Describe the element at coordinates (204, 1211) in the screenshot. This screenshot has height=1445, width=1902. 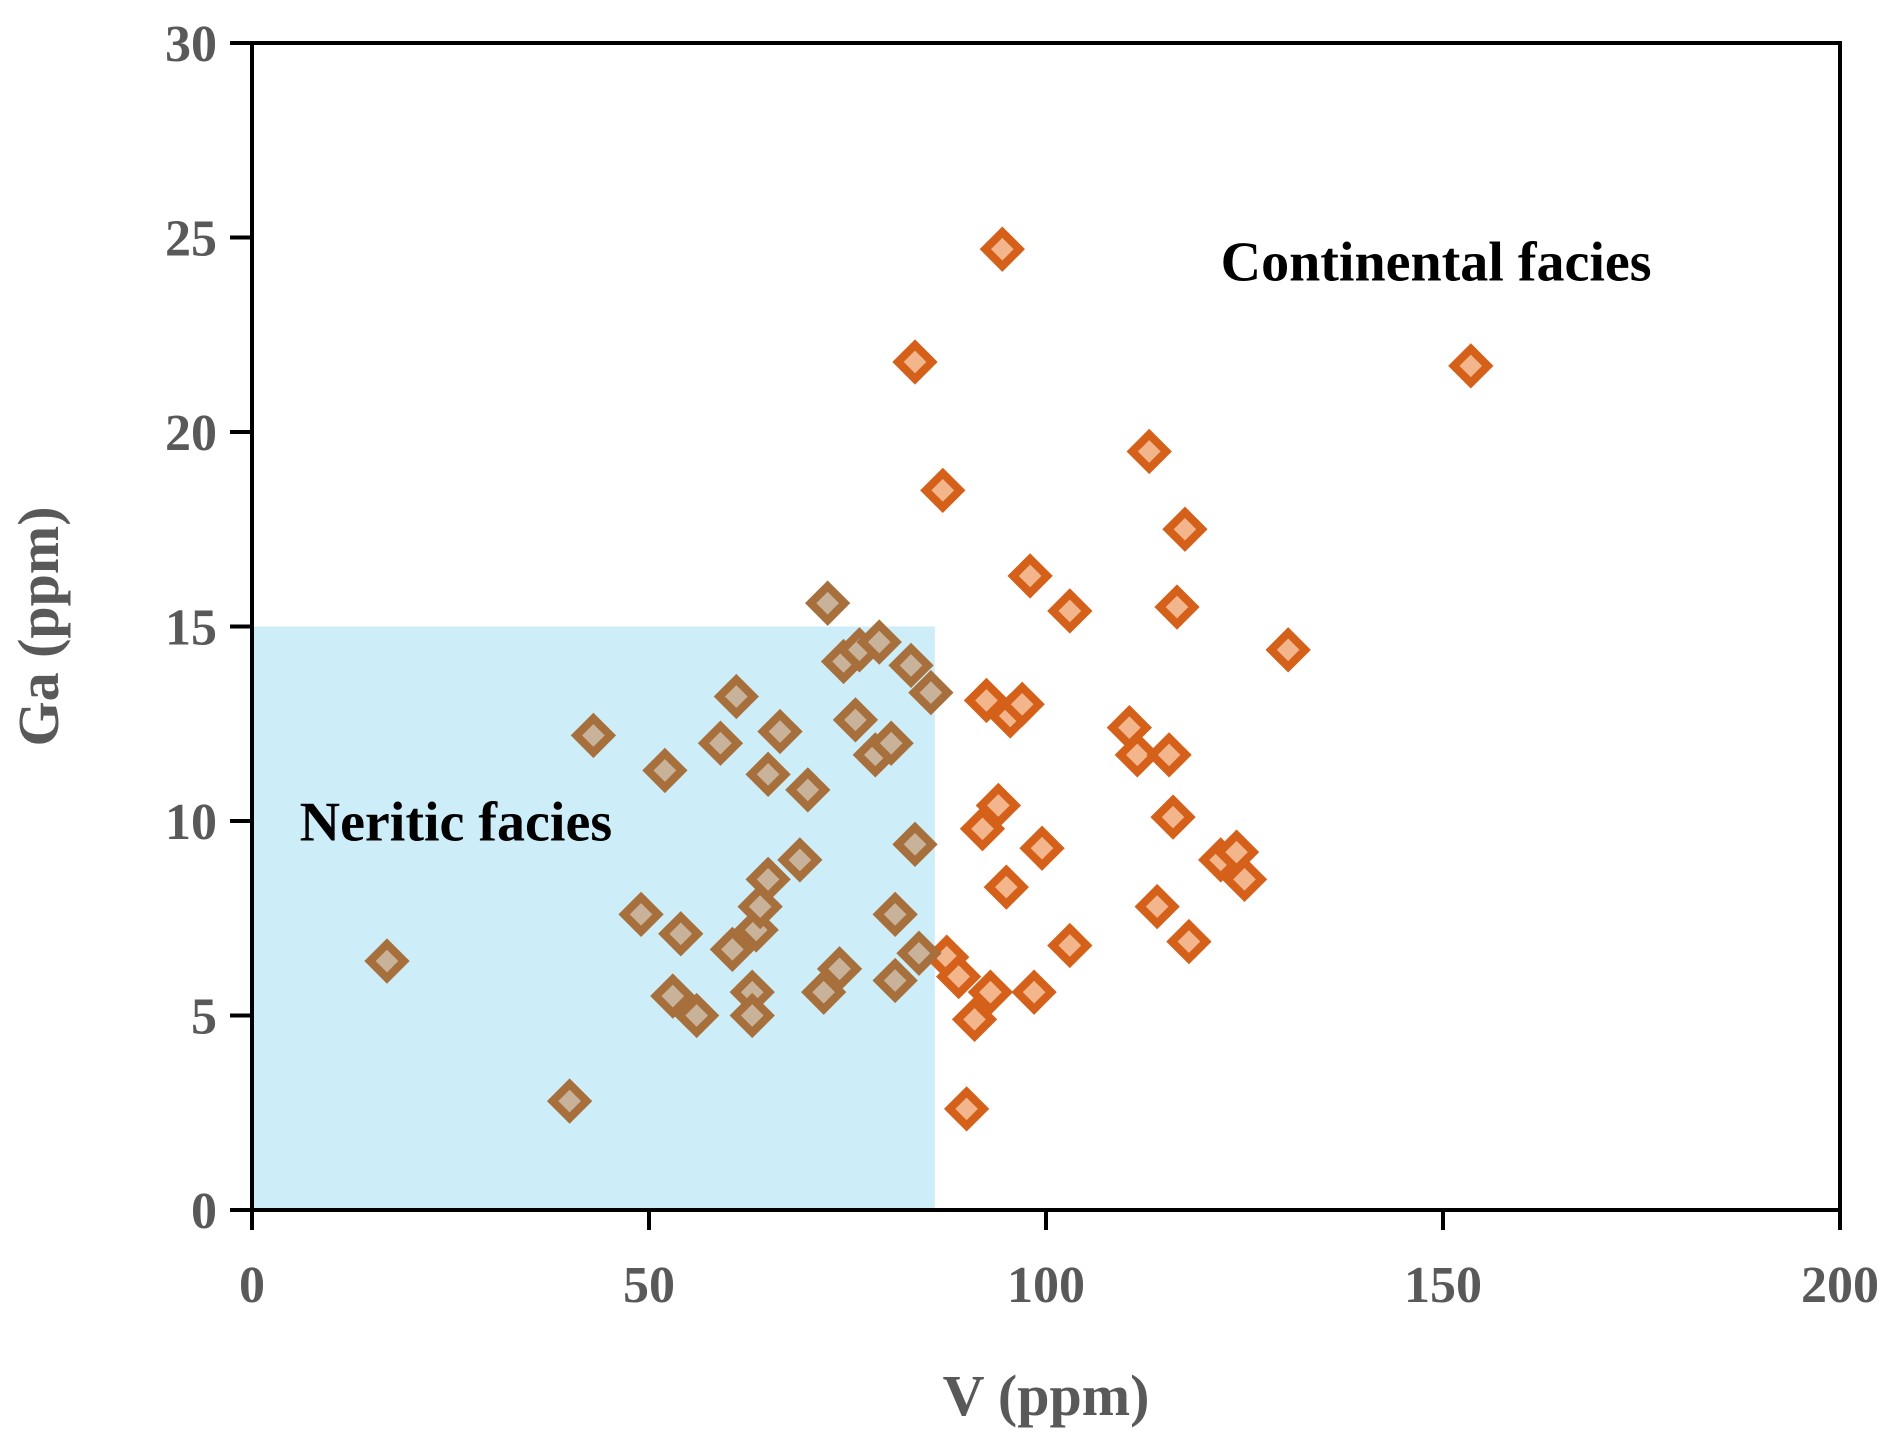
I see `y-tick-label: 0` at that location.